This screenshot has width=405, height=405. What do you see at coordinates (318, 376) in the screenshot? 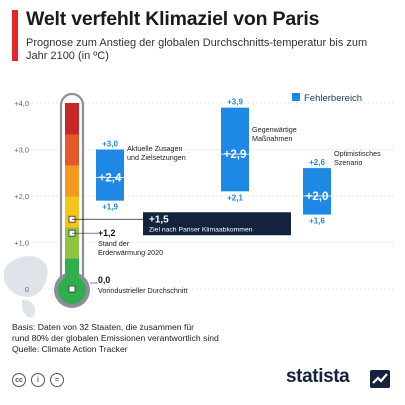
I see `statista-logo: statista` at bounding box center [318, 376].